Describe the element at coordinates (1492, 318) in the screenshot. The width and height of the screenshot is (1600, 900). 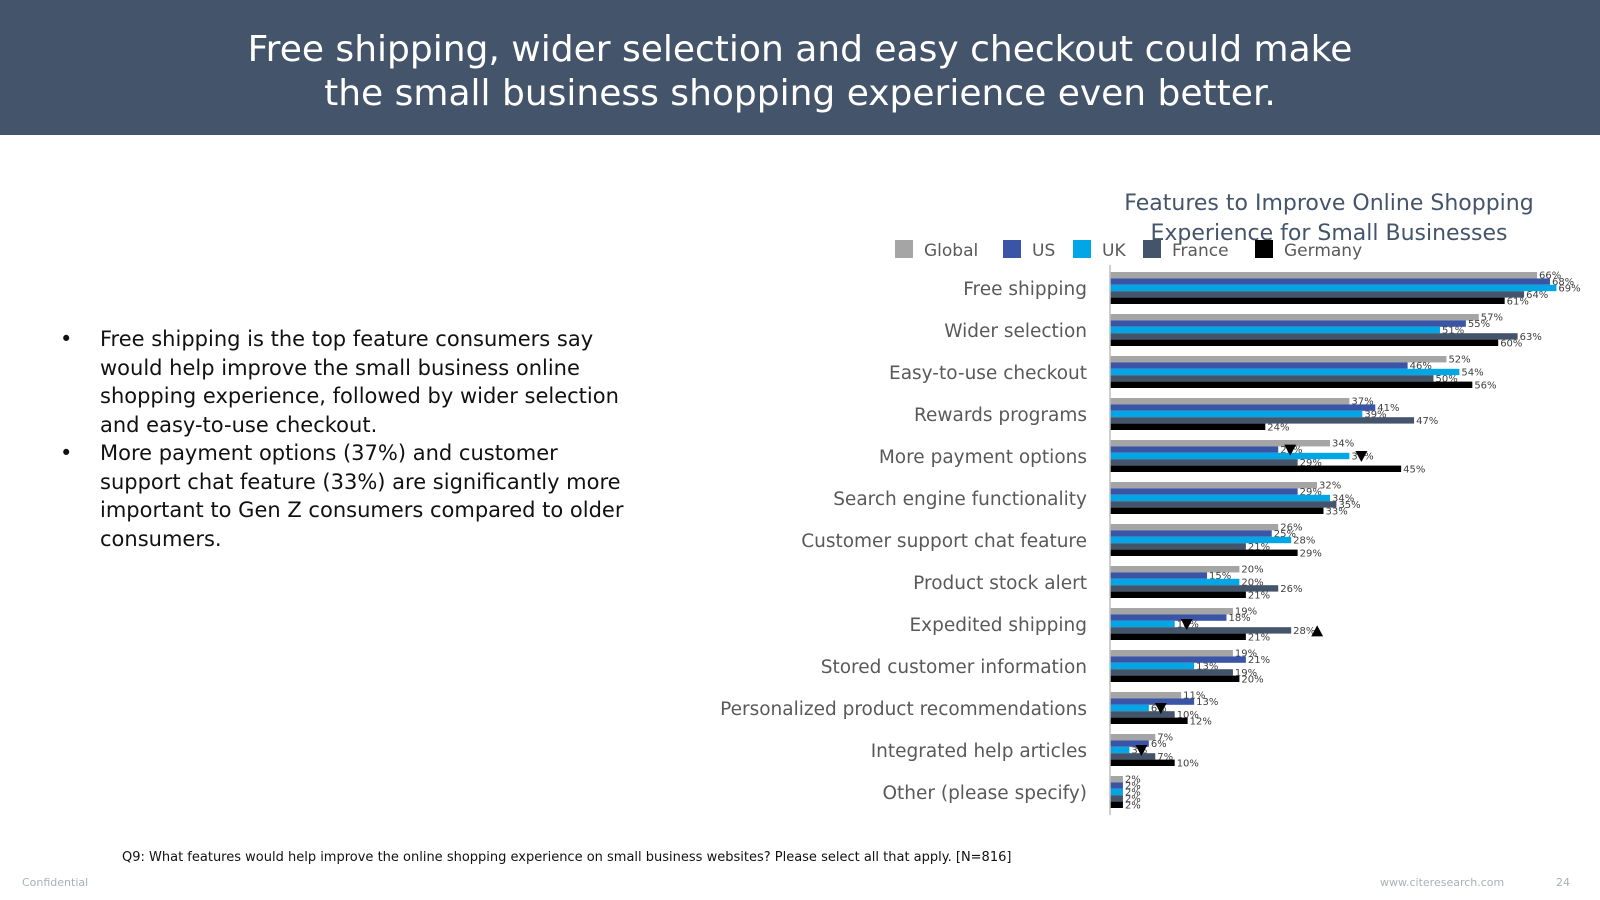
I see `data-label: 57%` at that location.